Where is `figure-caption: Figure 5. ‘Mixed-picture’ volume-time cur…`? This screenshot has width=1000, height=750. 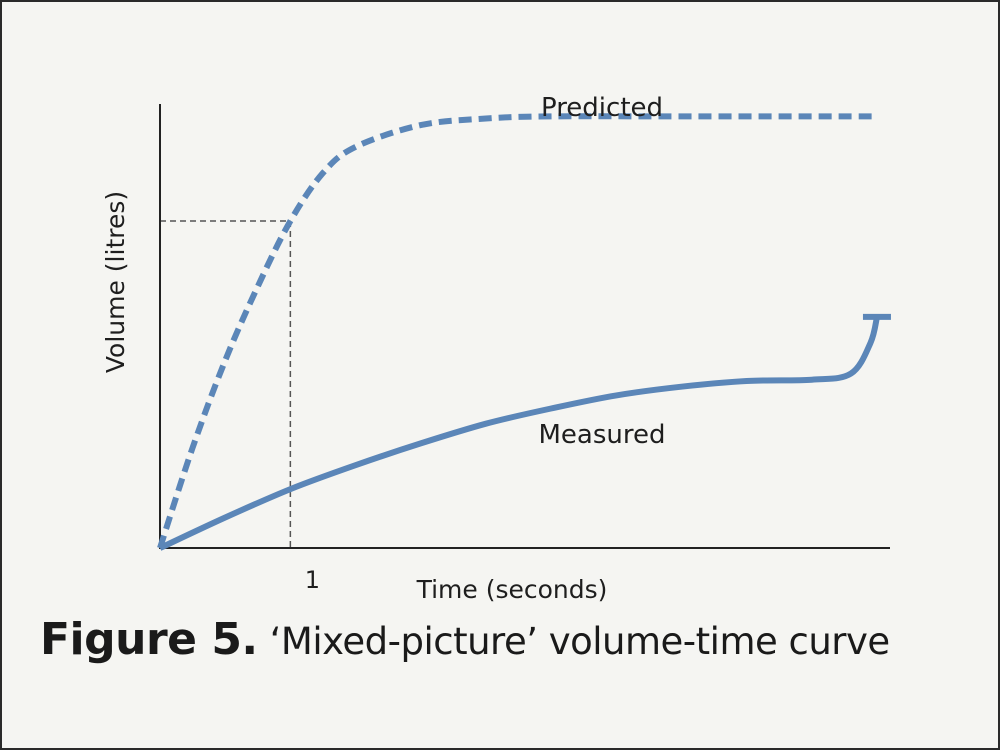
figure-caption: Figure 5. ‘Mixed-picture’ volume-time cur… is located at coordinates (510, 639).